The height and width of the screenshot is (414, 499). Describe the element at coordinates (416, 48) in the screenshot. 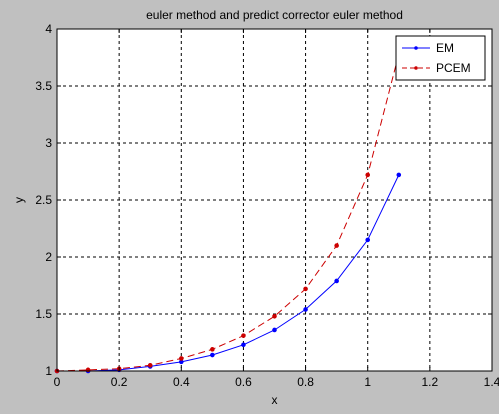

I see `legend-marker-em` at that location.